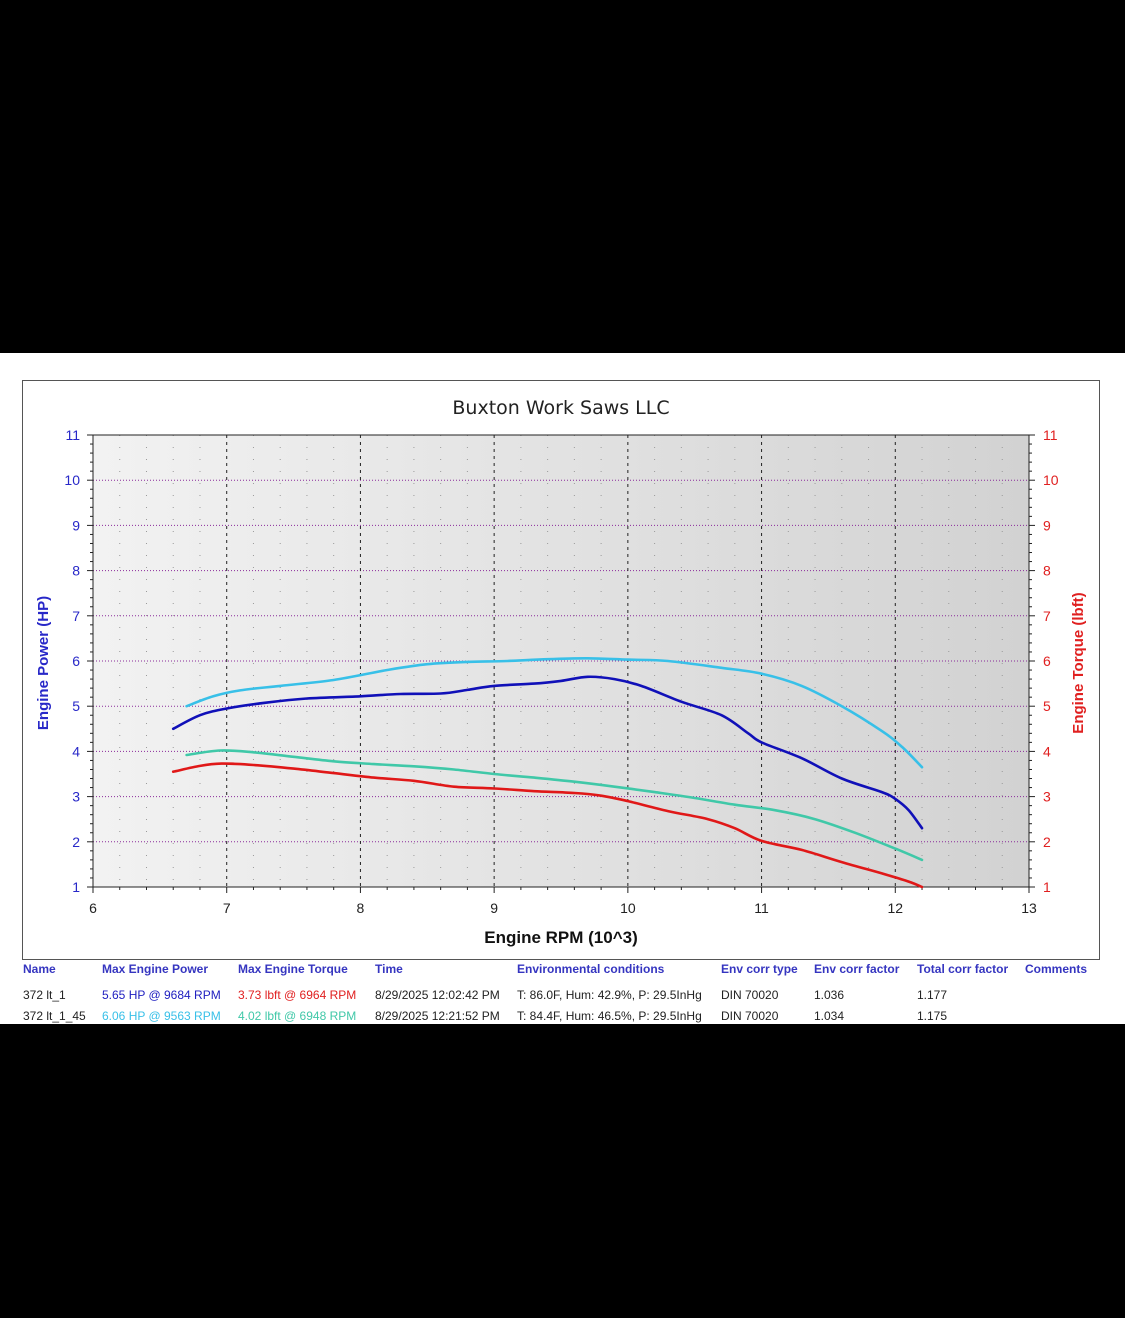  What do you see at coordinates (1047, 571) in the screenshot?
I see `y-tick-label-right: 8` at bounding box center [1047, 571].